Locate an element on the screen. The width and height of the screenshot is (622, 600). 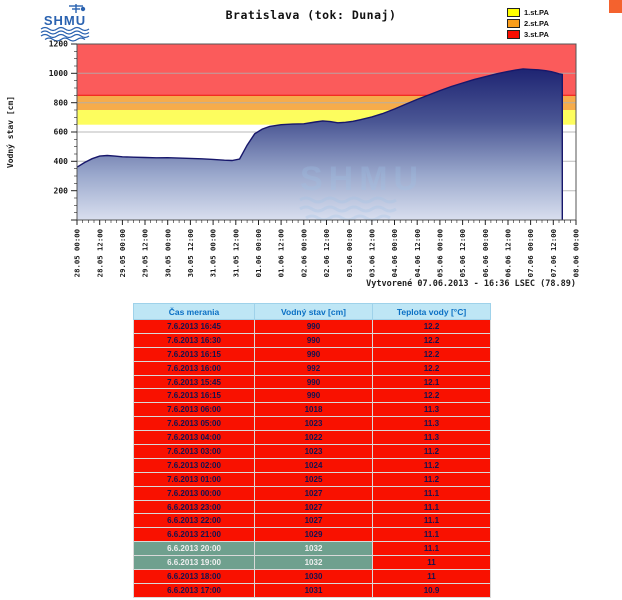
legend-label: 3.st.PA is located at coordinates (536, 34).